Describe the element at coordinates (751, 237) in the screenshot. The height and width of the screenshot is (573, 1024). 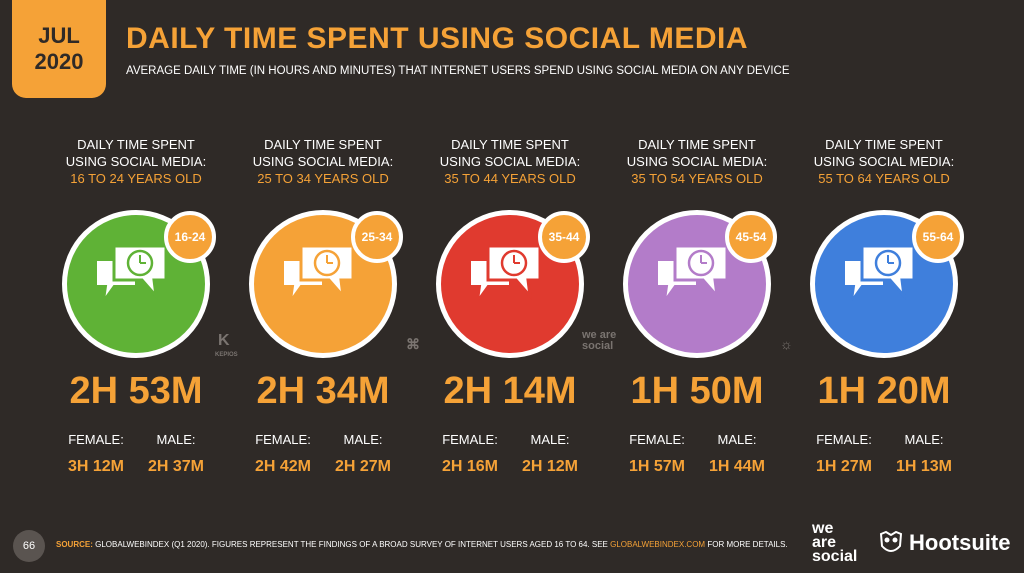
I see `age-badge: 45-54` at that location.